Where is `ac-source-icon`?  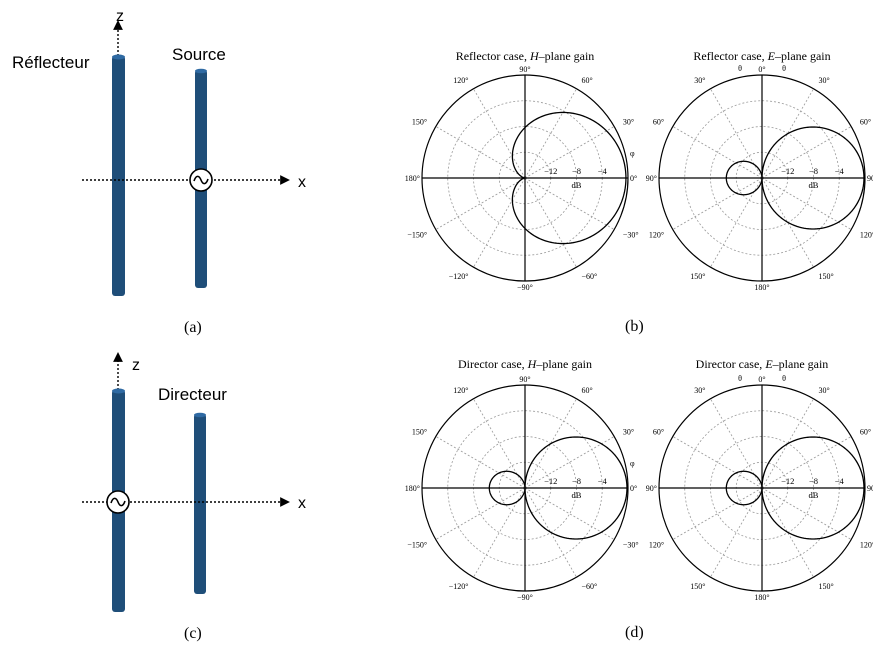
ac-source-icon is located at coordinates (201, 180).